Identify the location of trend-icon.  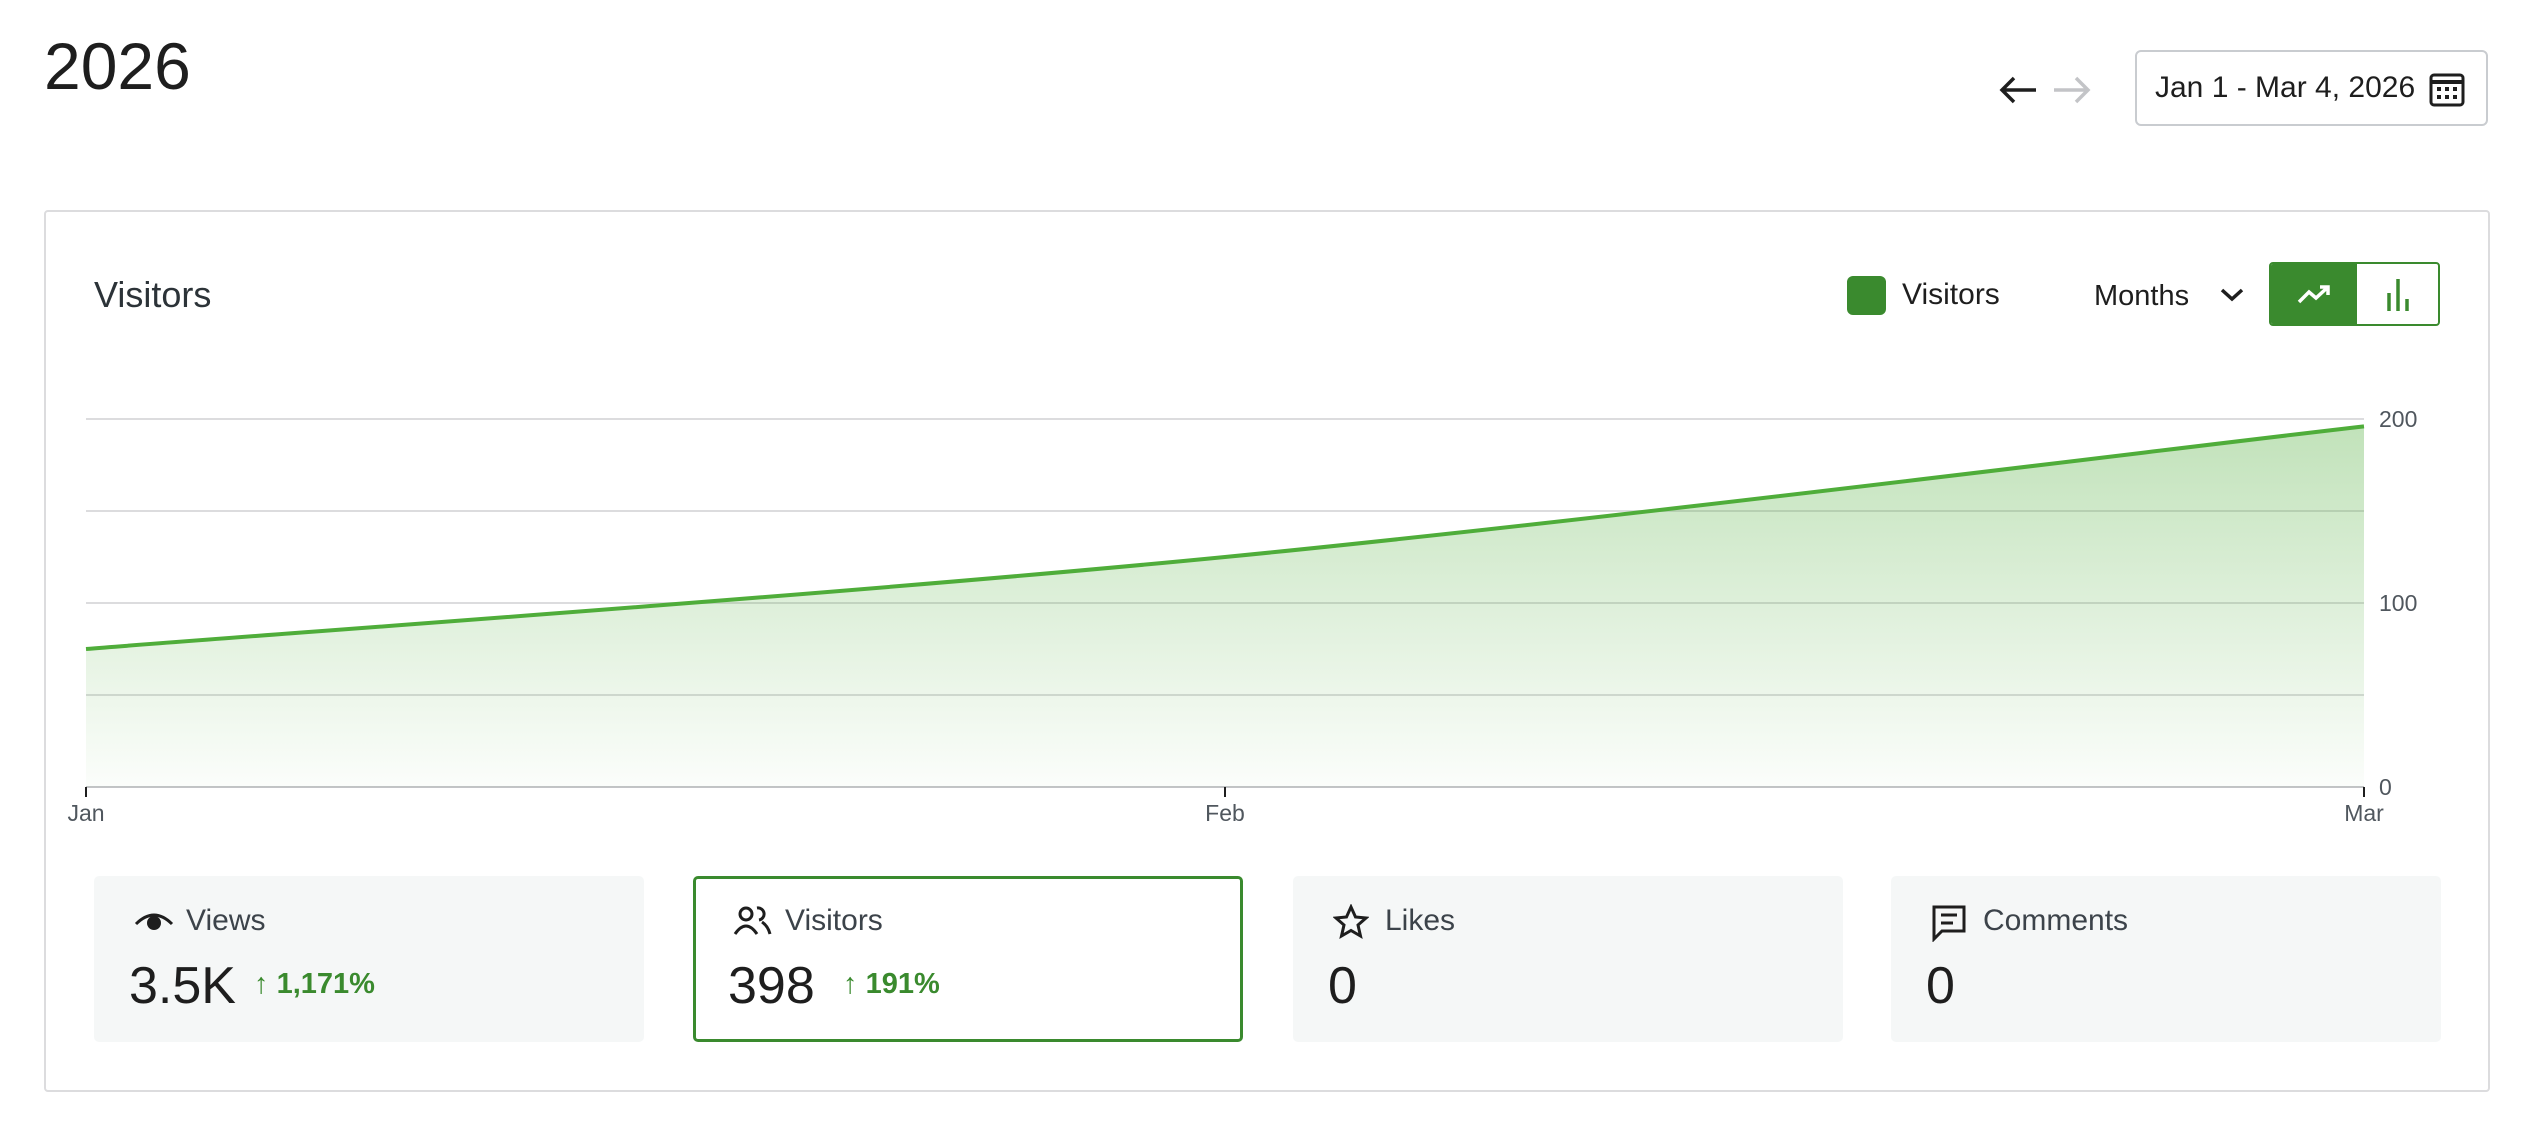
(2313, 294).